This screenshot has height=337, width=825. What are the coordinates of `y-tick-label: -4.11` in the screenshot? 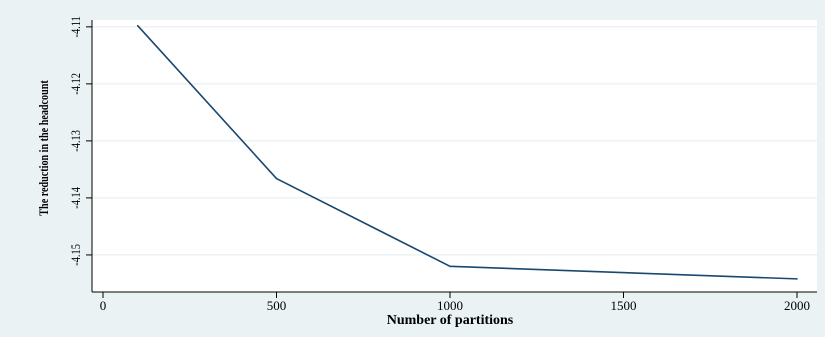 It's located at (76, 26).